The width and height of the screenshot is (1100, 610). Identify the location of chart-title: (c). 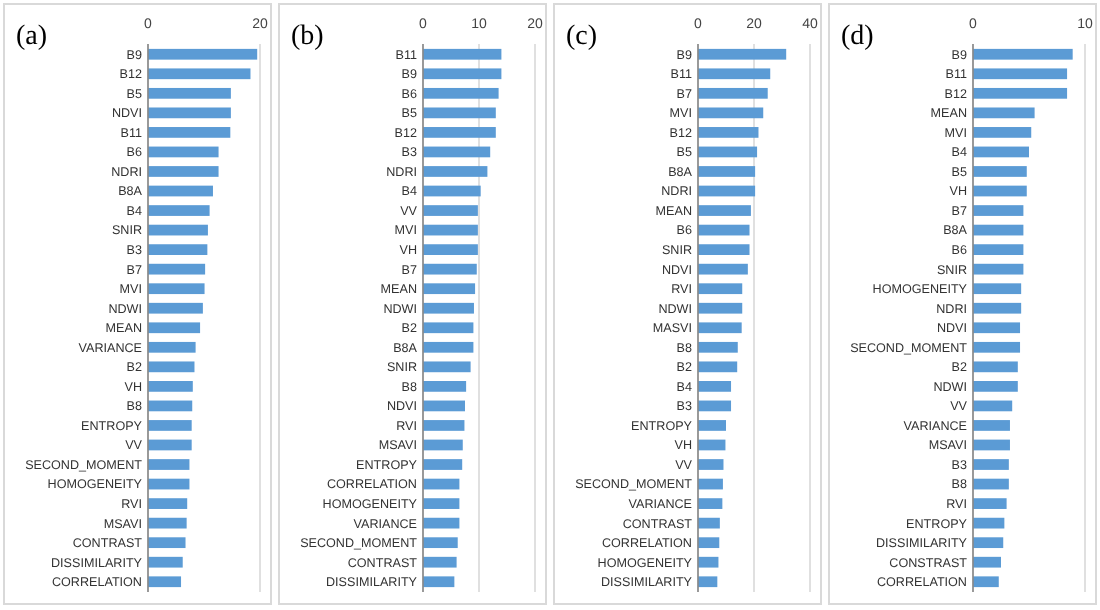
(582, 37).